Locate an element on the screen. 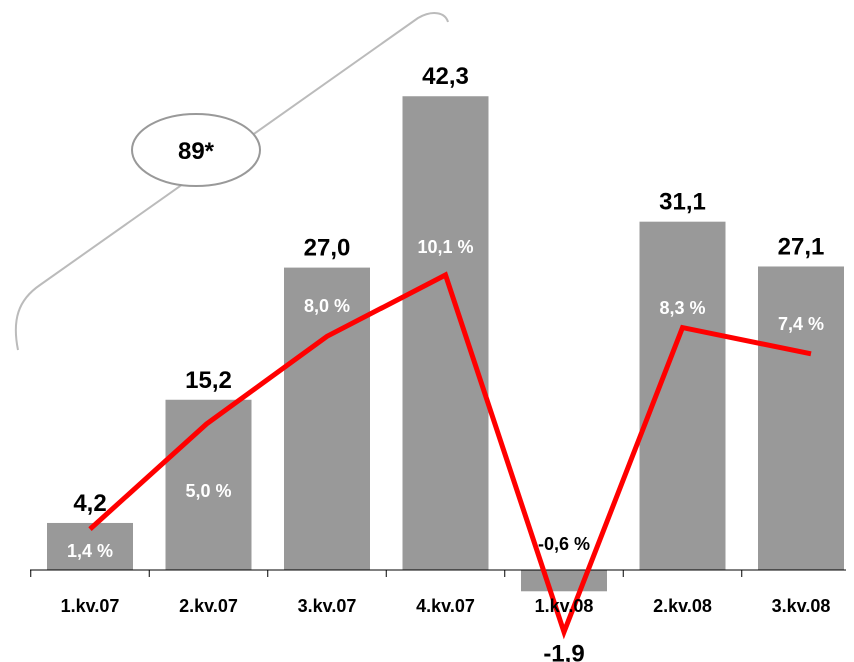  annotation-bubble is located at coordinates (196, 150).